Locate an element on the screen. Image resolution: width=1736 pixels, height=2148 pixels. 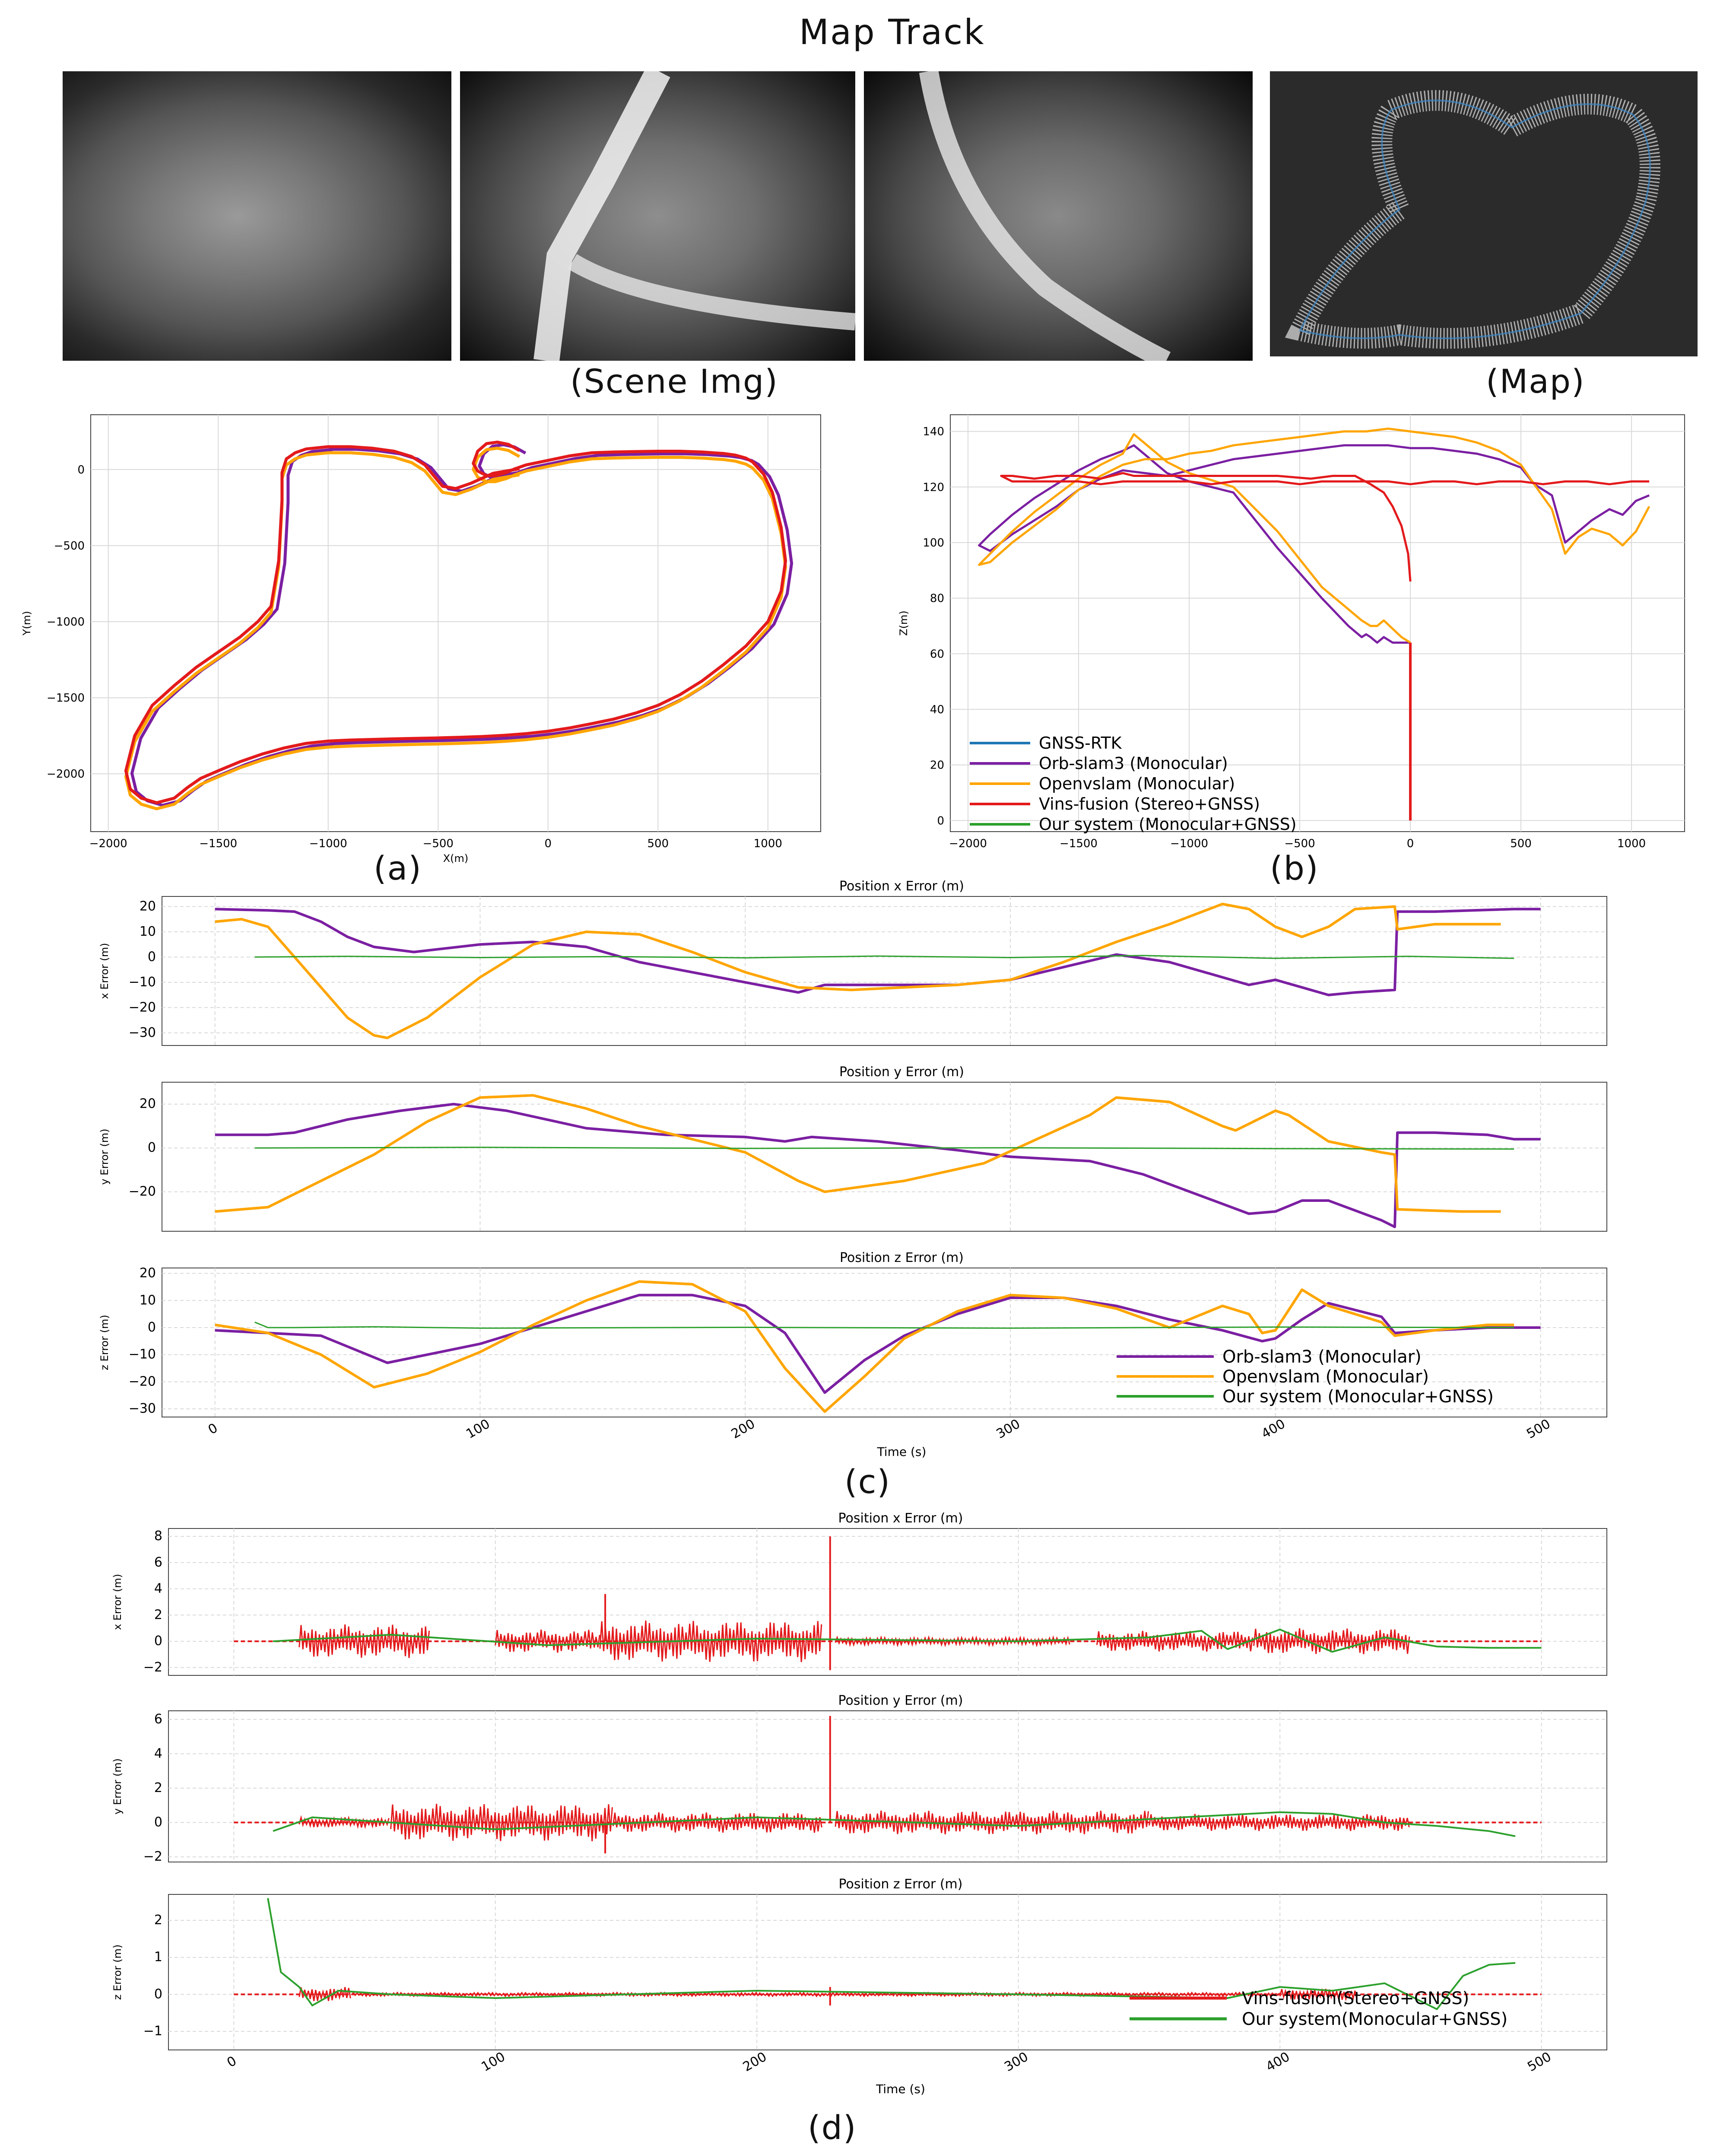
map-caption: (Map) is located at coordinates (1535, 381).